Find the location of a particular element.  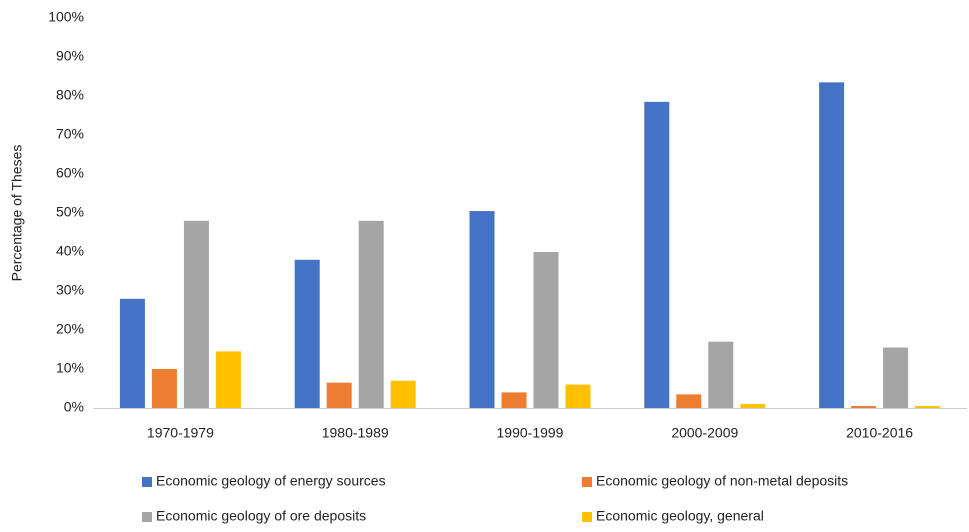

y-tick-label: 80% is located at coordinates (70, 95).